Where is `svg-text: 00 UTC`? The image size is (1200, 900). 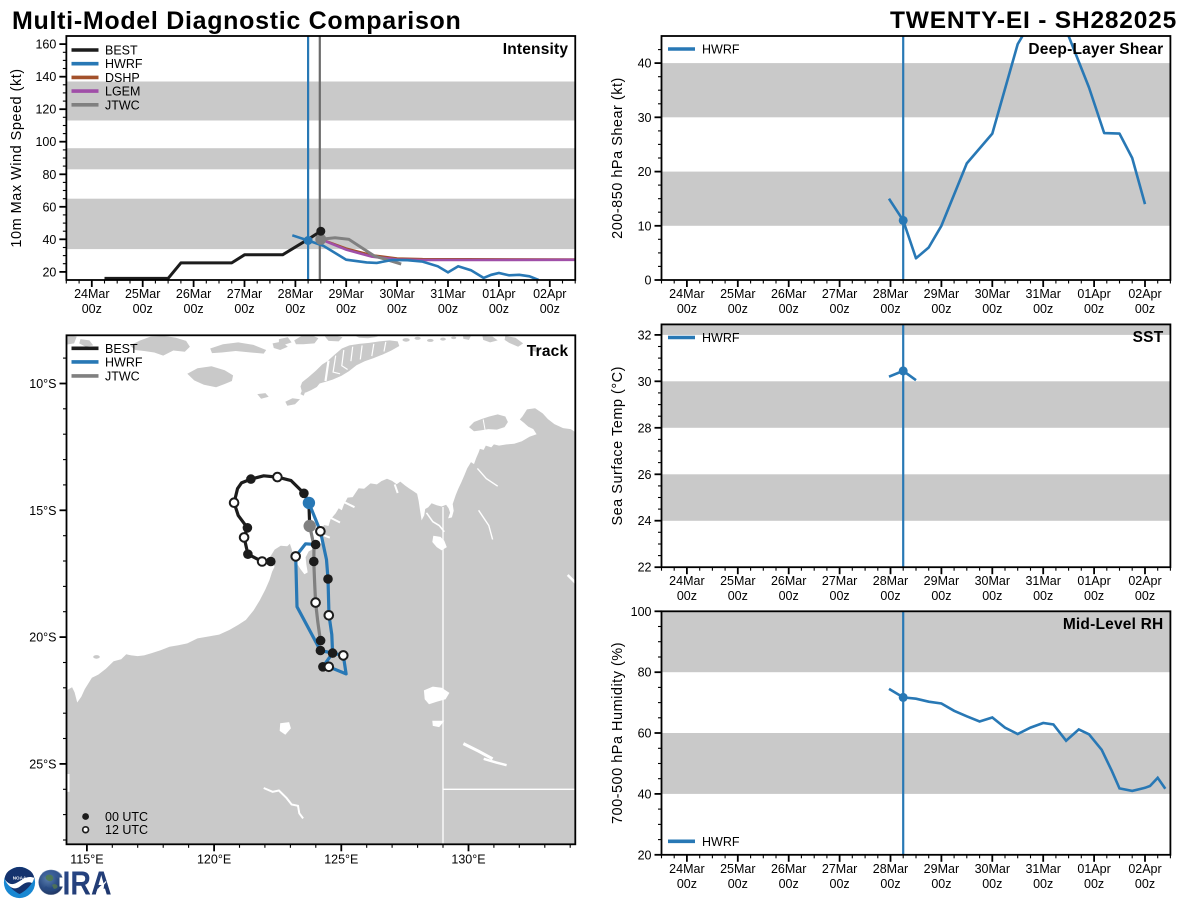
svg-text: 00 UTC is located at coordinates (126, 817).